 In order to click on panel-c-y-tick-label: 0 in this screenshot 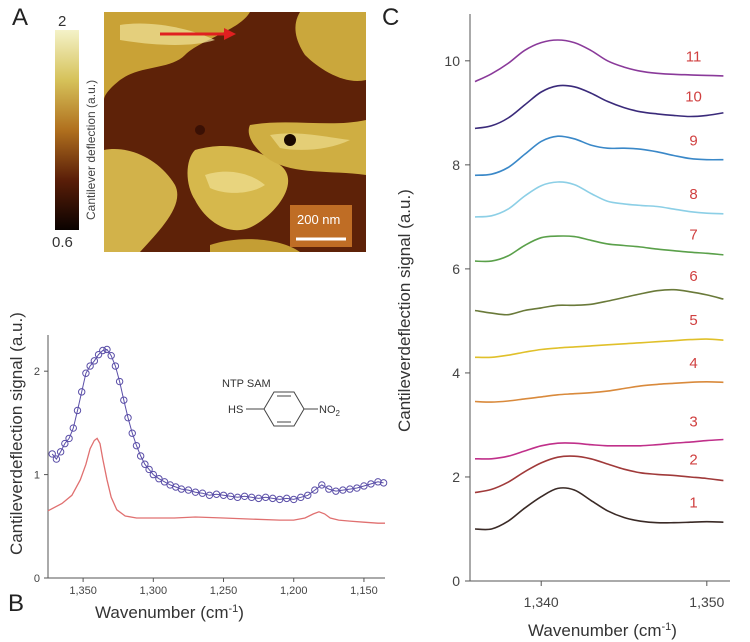, I will do `click(456, 581)`.